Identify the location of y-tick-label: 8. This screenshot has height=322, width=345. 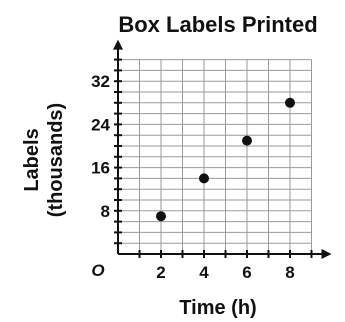
(105, 211).